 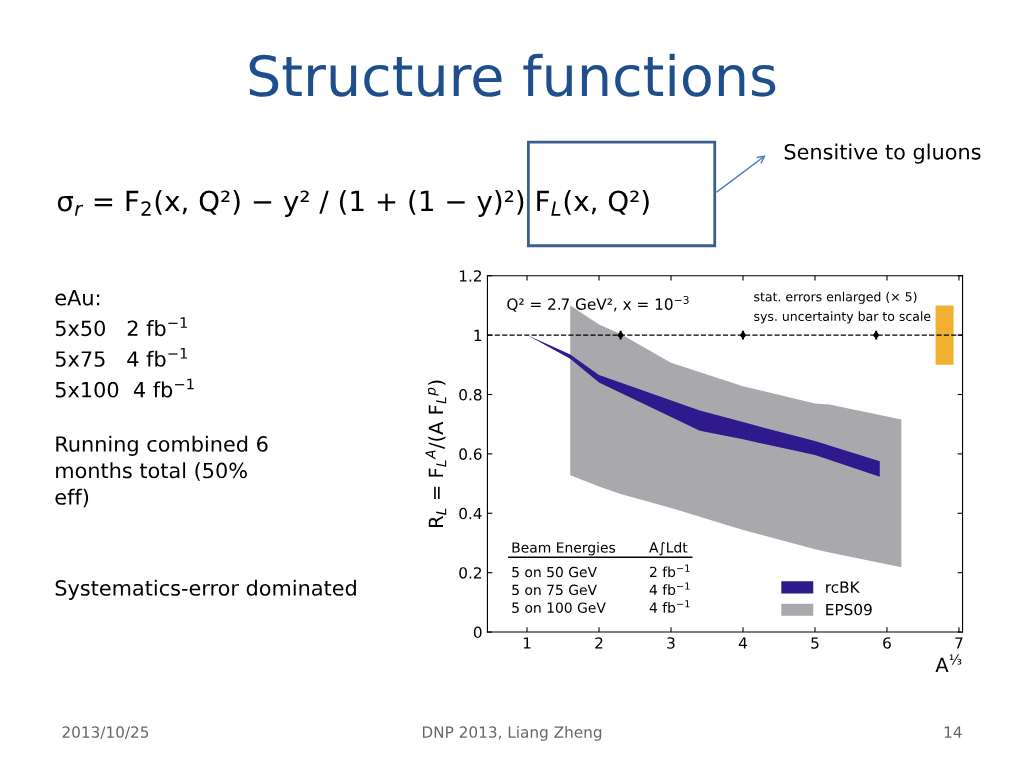 I want to click on text: 5x50 2 fb$^{−1}$, so click(x=121, y=327).